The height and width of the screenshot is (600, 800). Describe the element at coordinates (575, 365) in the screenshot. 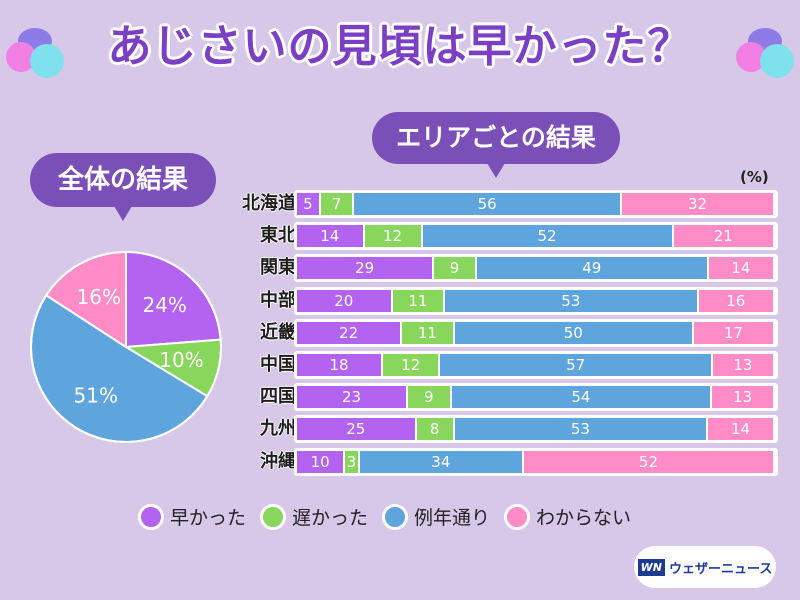

I see `bar-segment-normal: 57` at that location.